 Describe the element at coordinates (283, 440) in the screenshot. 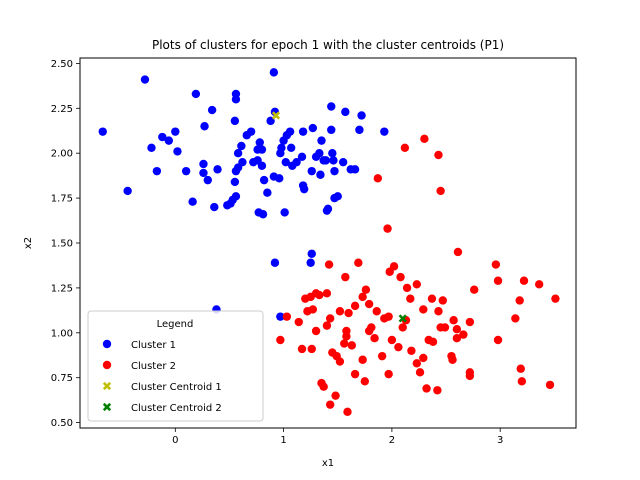

I see `x-tick-label: 1` at that location.